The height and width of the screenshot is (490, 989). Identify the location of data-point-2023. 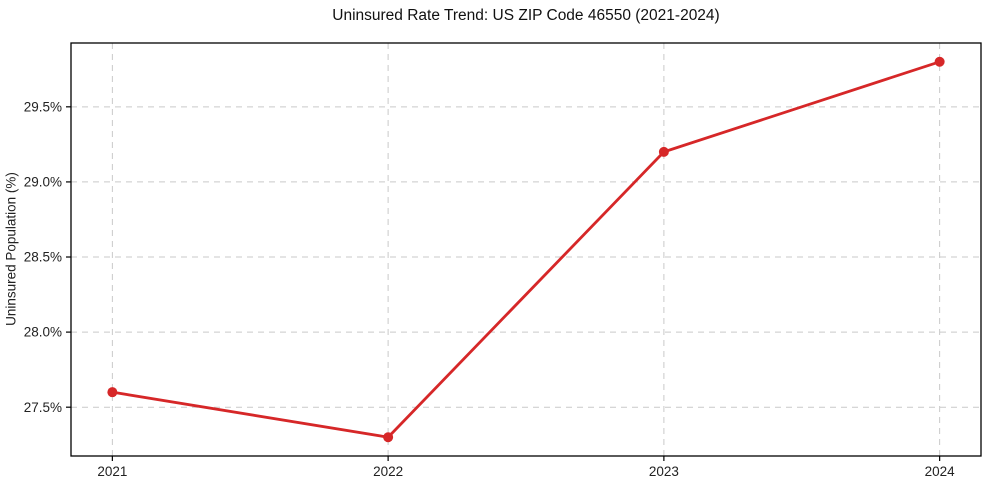
(663, 151).